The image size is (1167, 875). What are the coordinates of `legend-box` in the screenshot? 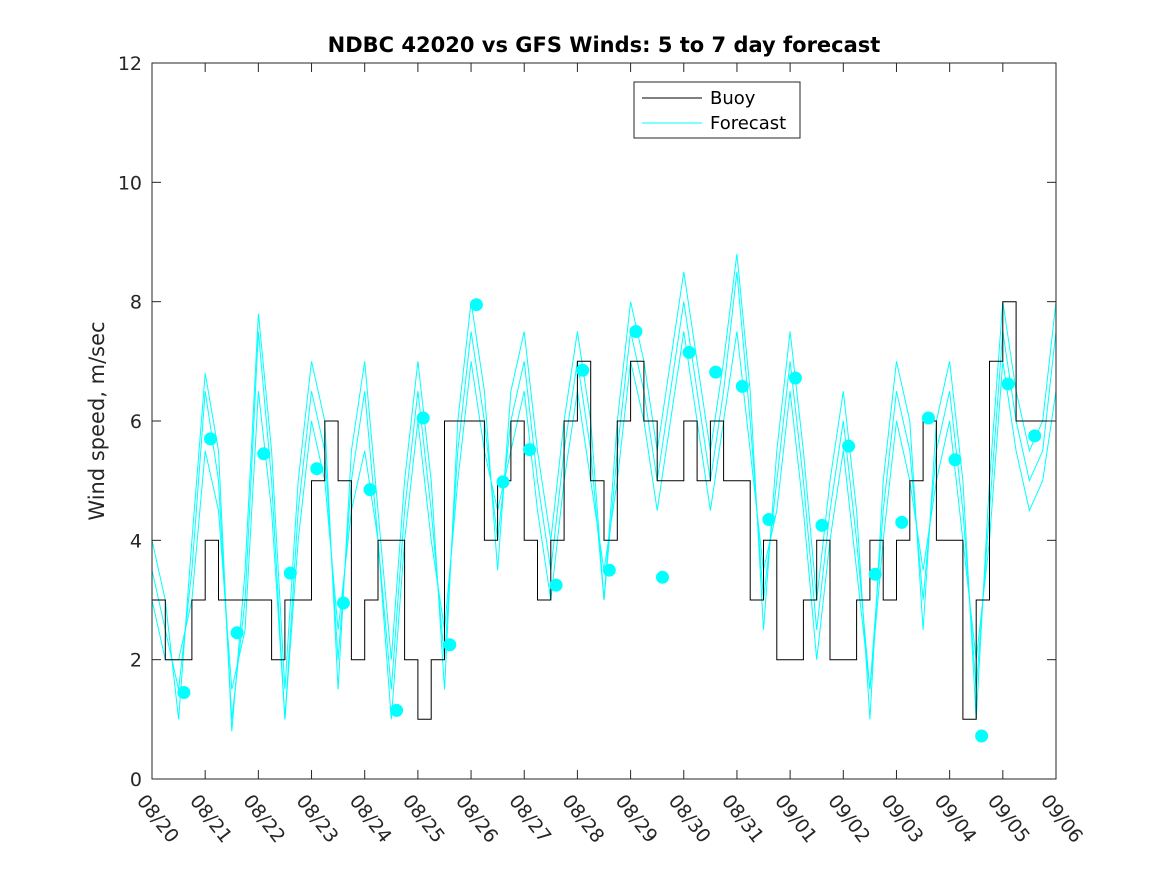 It's located at (717, 110).